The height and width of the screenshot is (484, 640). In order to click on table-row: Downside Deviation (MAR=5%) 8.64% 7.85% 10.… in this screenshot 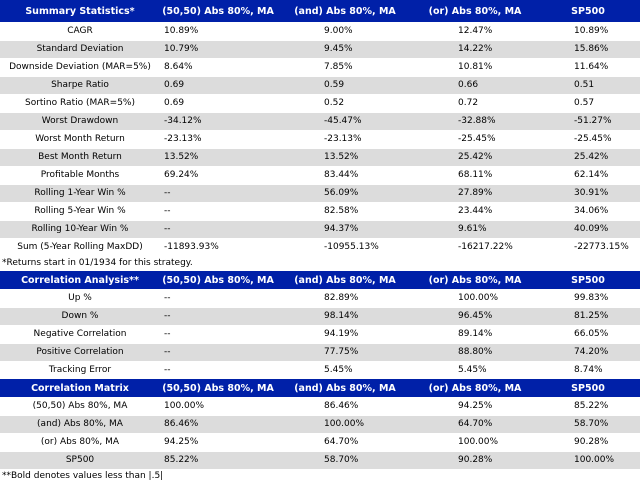, I will do `click(320, 67)`.